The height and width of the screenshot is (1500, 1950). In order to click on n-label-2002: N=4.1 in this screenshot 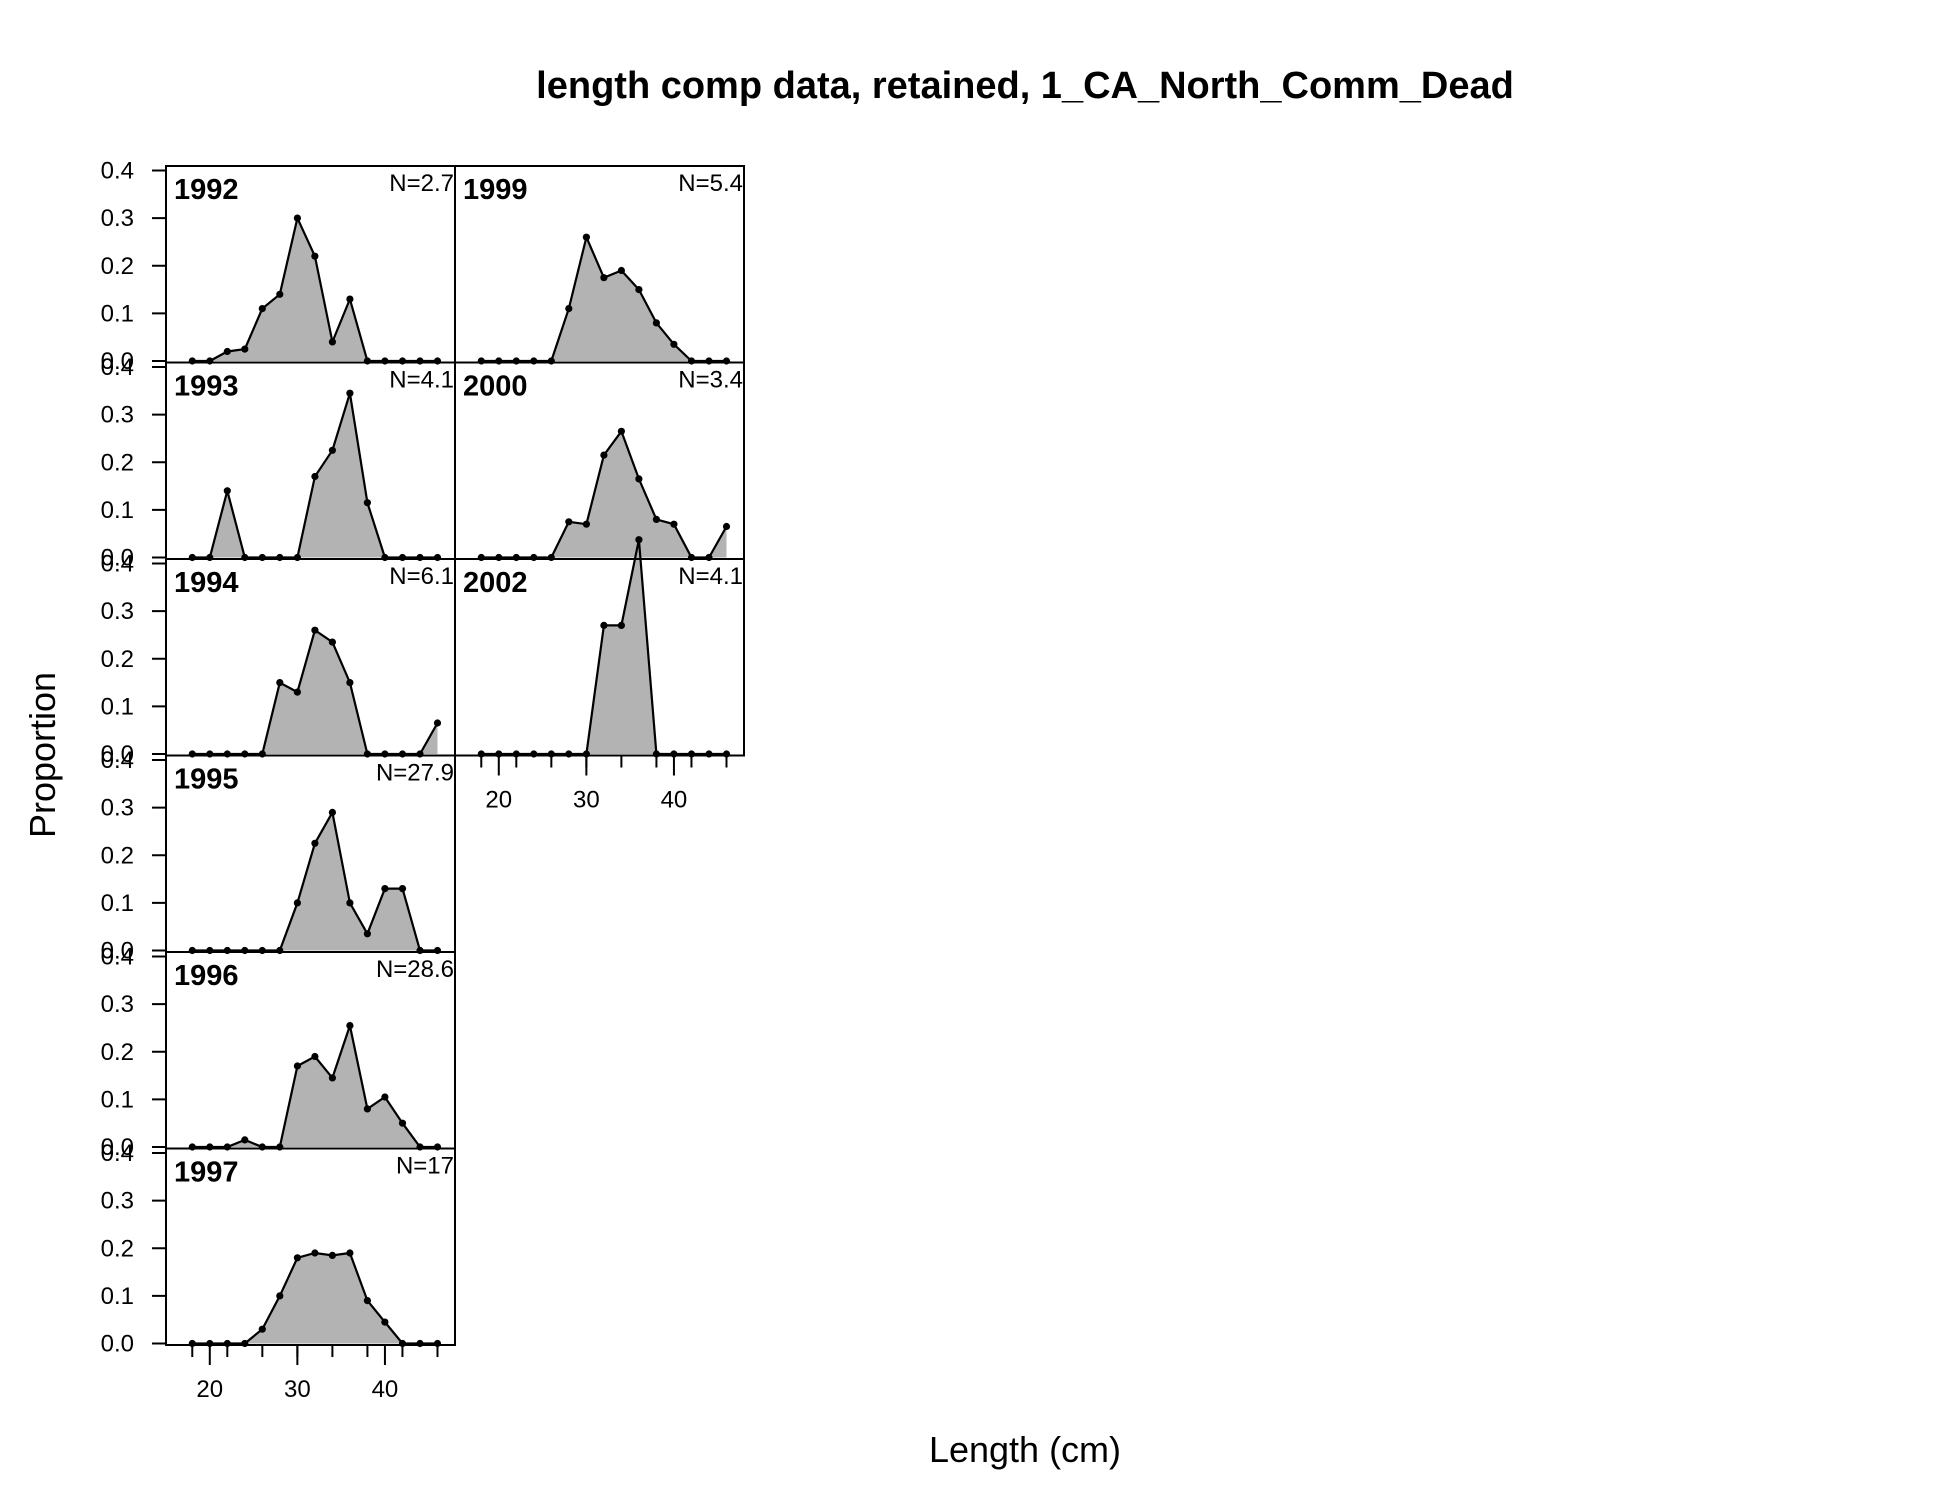, I will do `click(710, 576)`.